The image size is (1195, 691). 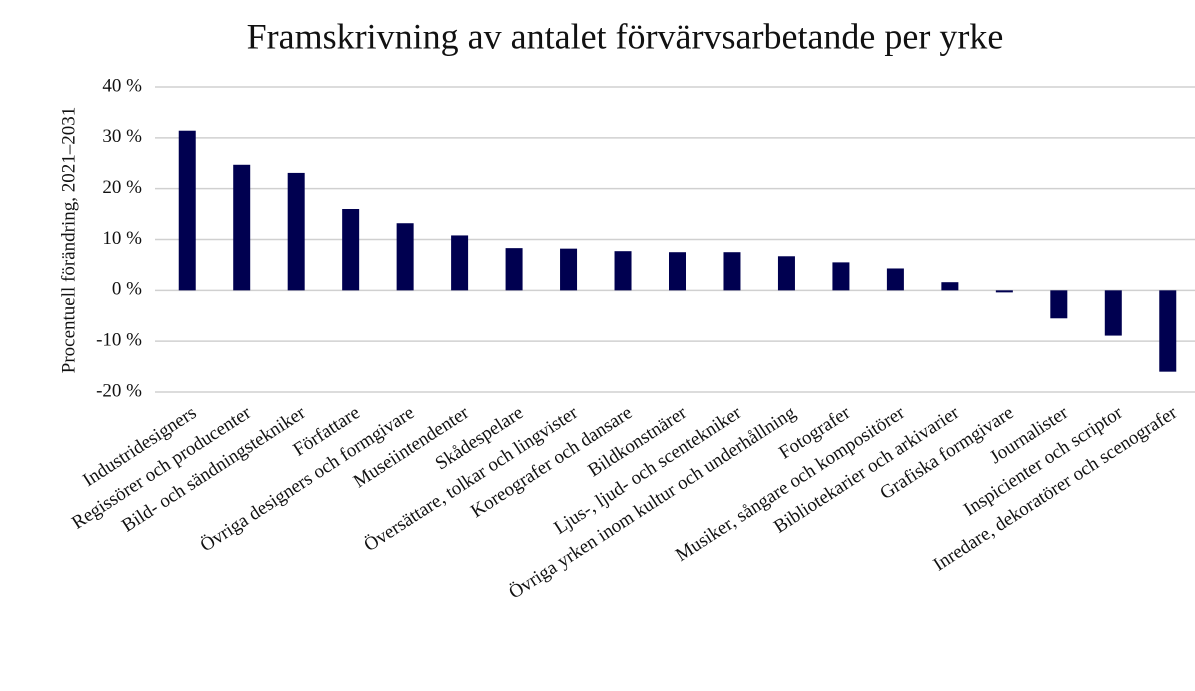 I want to click on y-tick-label: 20 %, so click(x=122, y=187).